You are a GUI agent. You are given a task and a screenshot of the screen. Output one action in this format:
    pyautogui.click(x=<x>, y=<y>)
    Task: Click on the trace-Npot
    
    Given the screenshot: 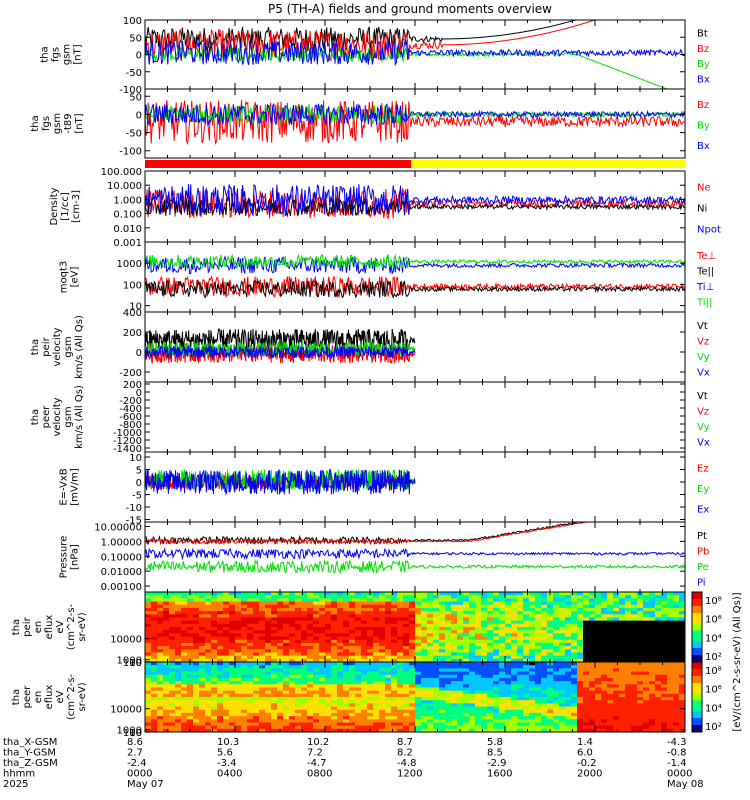 What is the action you would take?
    pyautogui.click(x=415, y=200)
    